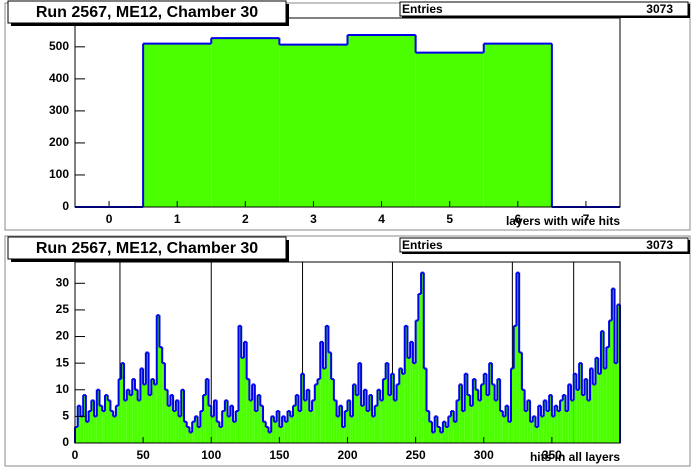  What do you see at coordinates (63, 282) in the screenshot?
I see `y-tick-label: 30` at bounding box center [63, 282].